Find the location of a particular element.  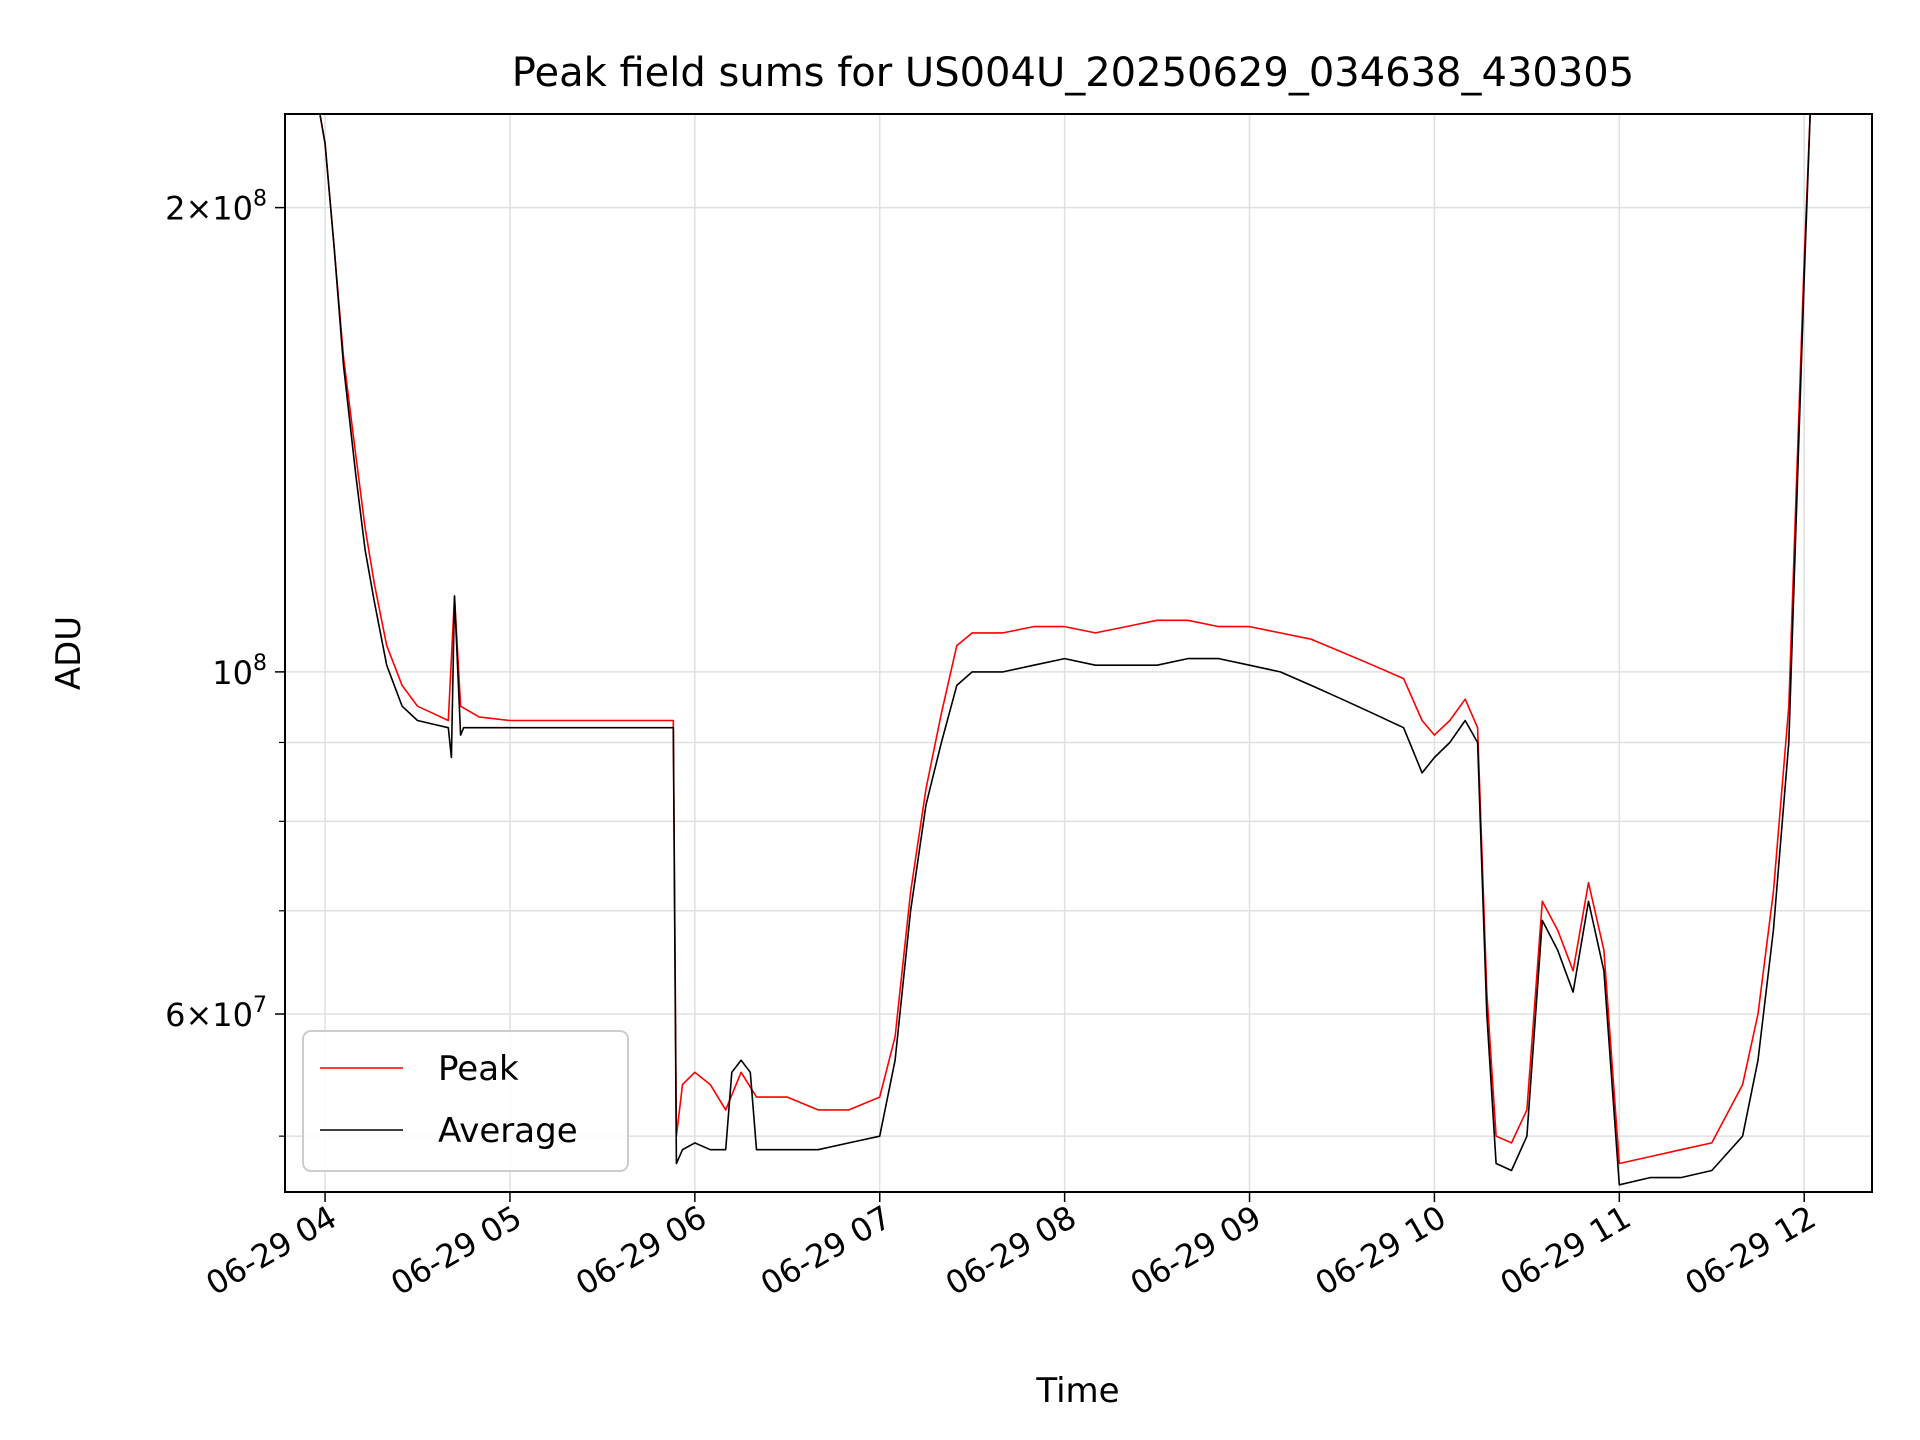

y-tick-label: 108 is located at coordinates (239, 671).